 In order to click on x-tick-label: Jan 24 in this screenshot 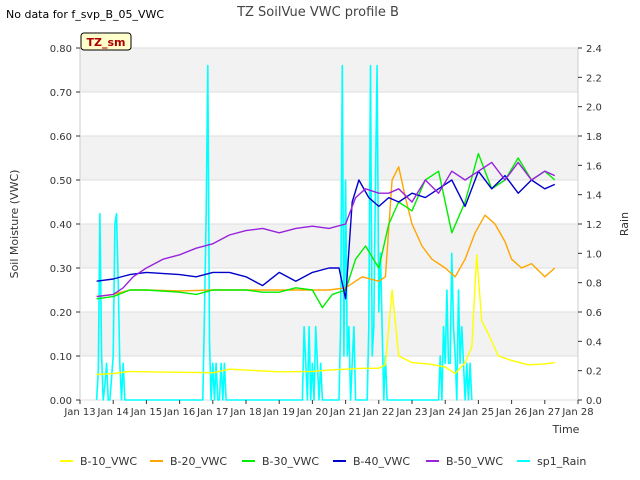, I will do `click(445, 412)`.